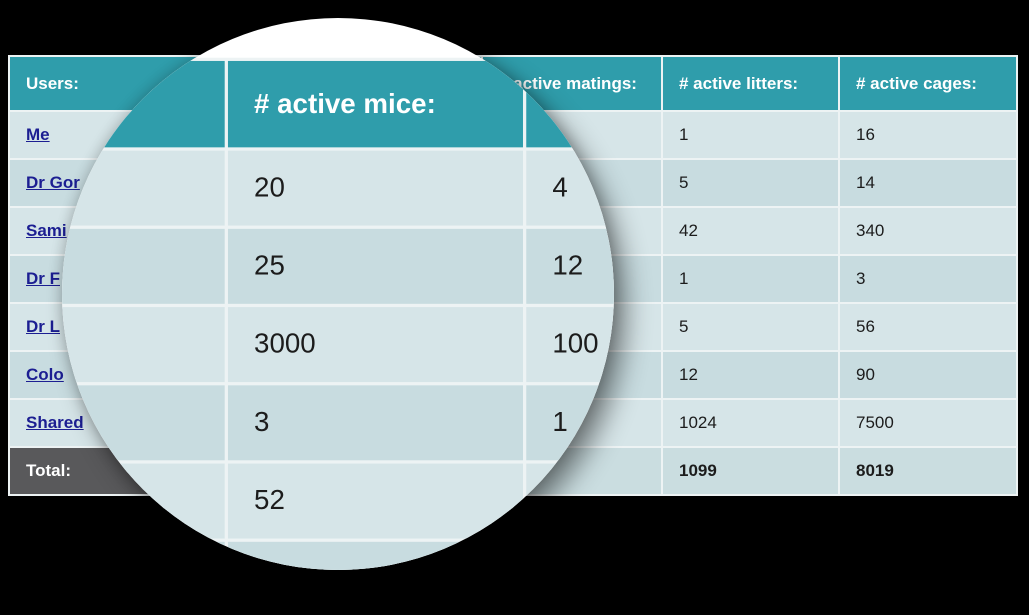 Image resolution: width=1029 pixels, height=615 pixels. What do you see at coordinates (375, 423) in the screenshot?
I see `mice-cell: 3` at bounding box center [375, 423].